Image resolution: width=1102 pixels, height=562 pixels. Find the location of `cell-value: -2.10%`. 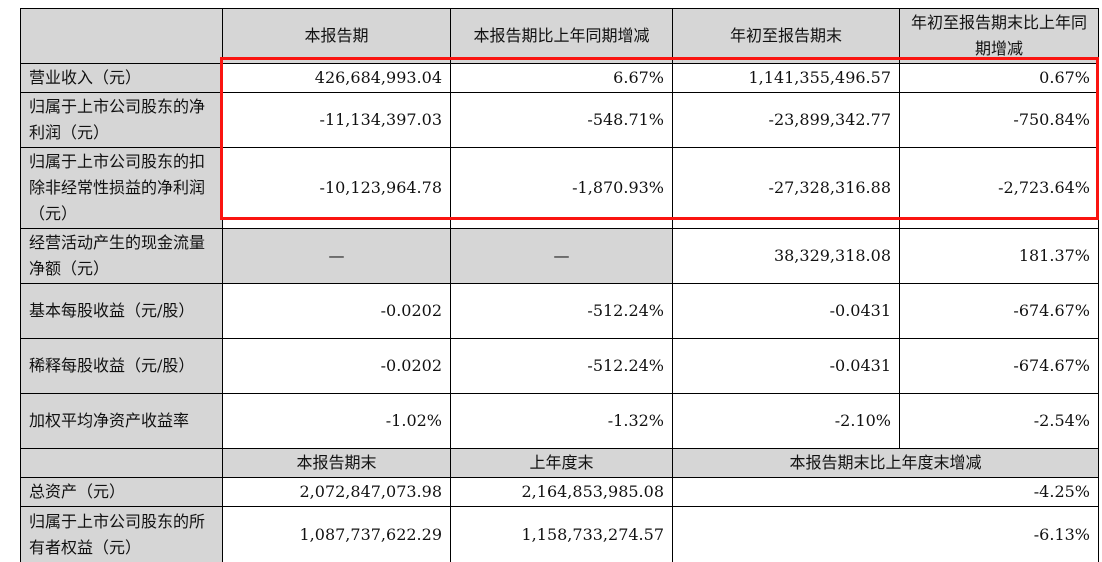

cell-value: -2.10% is located at coordinates (786, 421).